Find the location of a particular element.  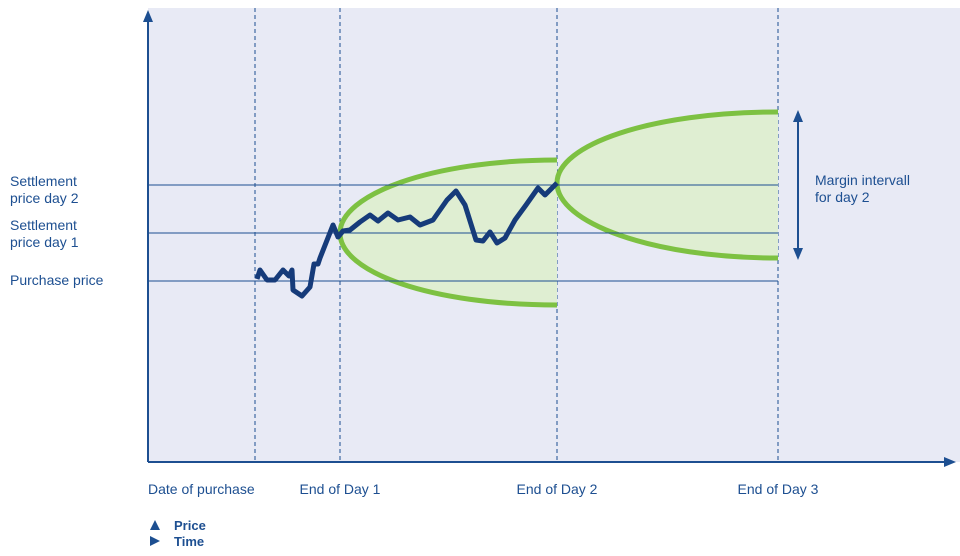

price-path is located at coordinates (406, 240).